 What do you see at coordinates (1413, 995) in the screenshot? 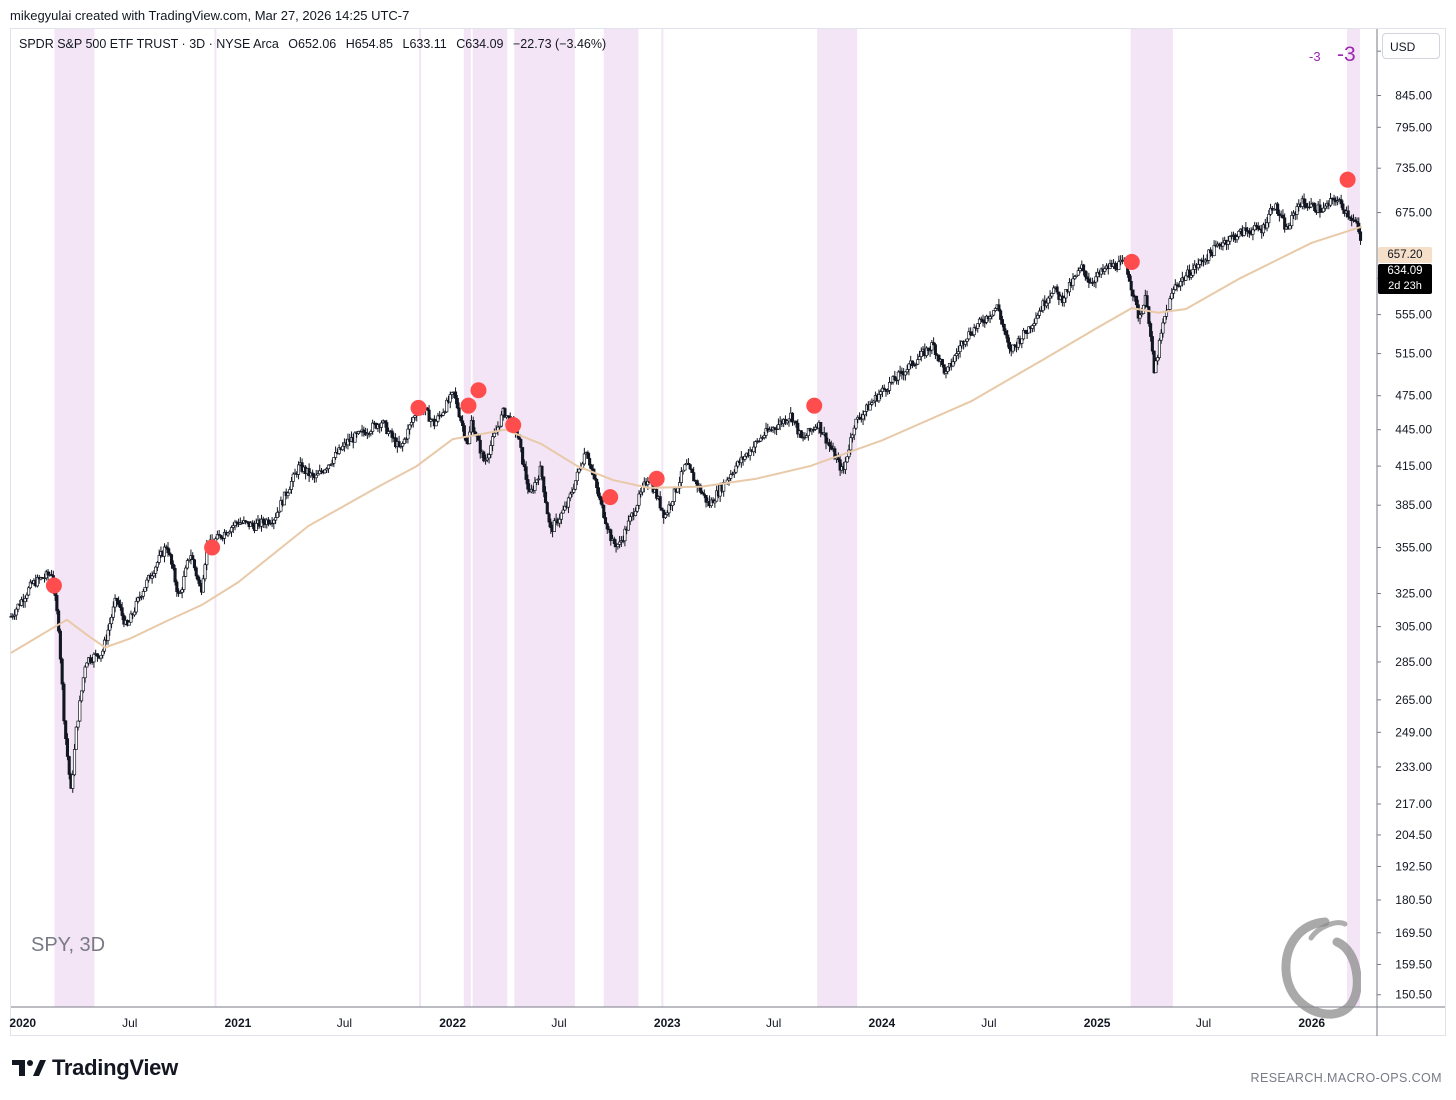
I see `y-tick-label-25: 150.50` at bounding box center [1413, 995].